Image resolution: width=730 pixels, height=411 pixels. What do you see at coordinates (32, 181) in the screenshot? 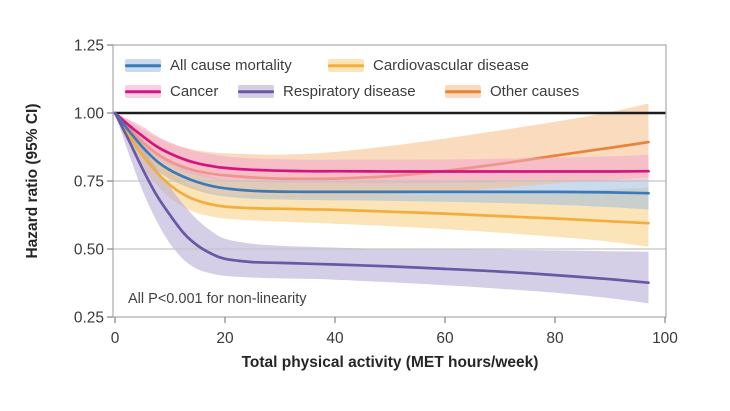
I see `y-axis-title: Hazard ratio (95% CI)` at bounding box center [32, 181].